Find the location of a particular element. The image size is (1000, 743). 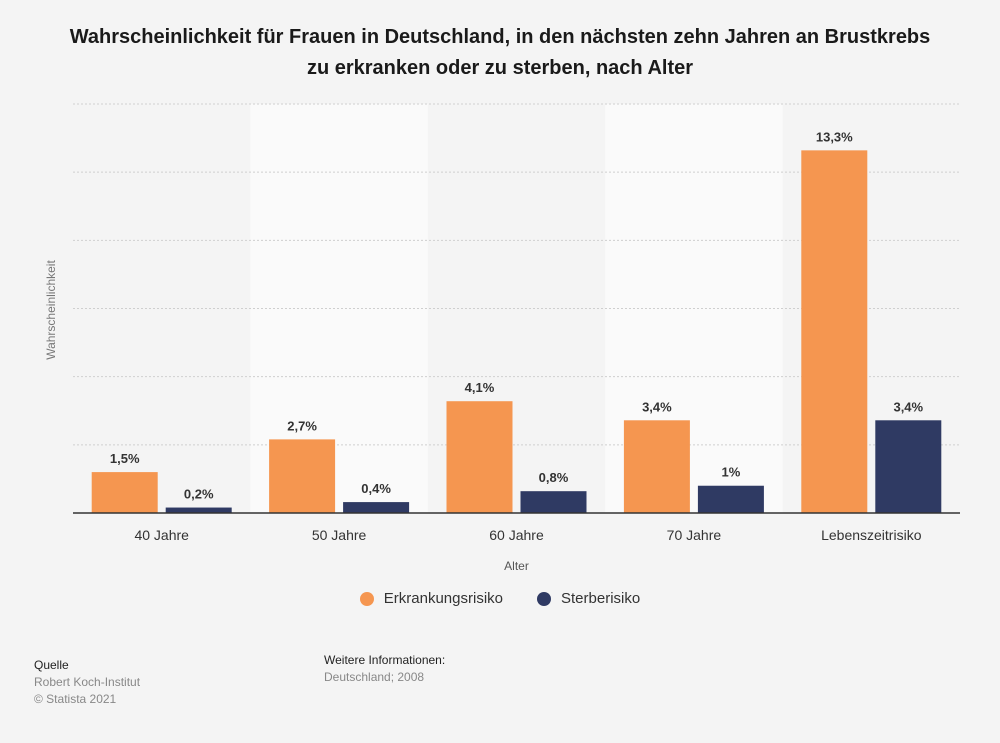

info-text: Deutschland; 2008 is located at coordinates (374, 677).